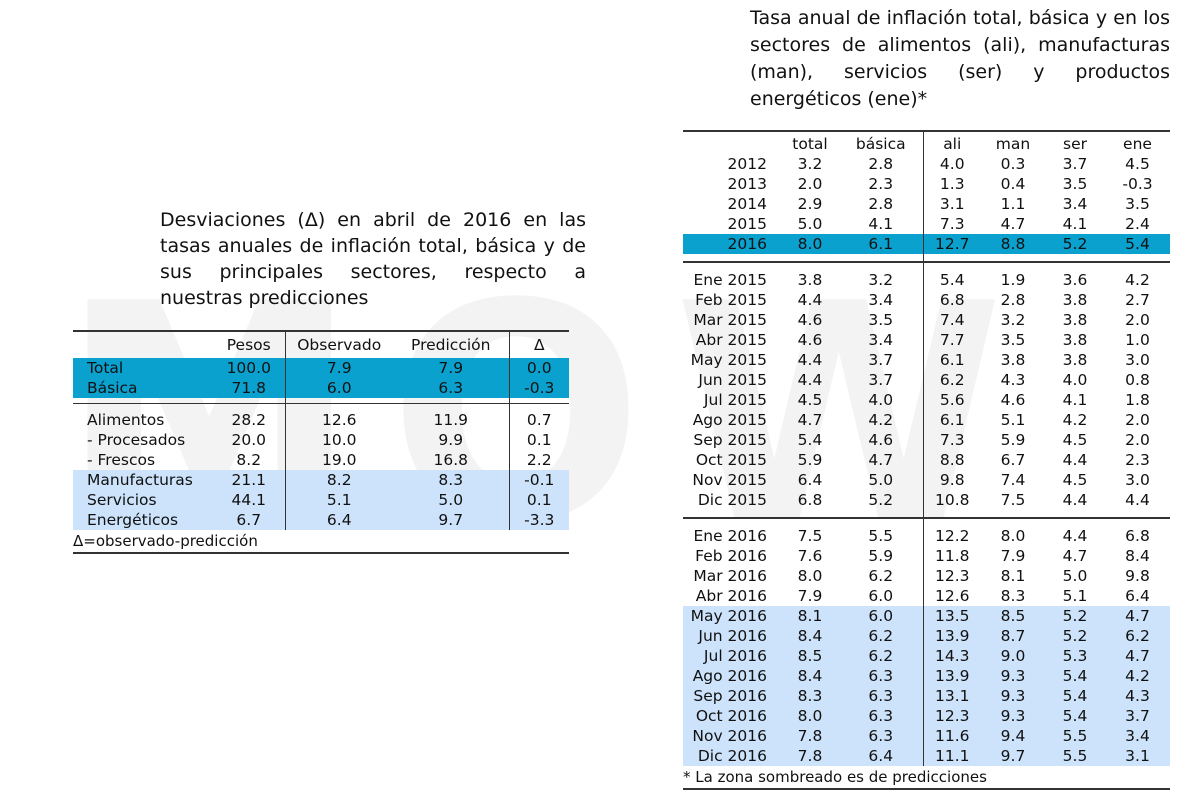  Describe the element at coordinates (136, 440) in the screenshot. I see `row-label: - Procesados` at that location.